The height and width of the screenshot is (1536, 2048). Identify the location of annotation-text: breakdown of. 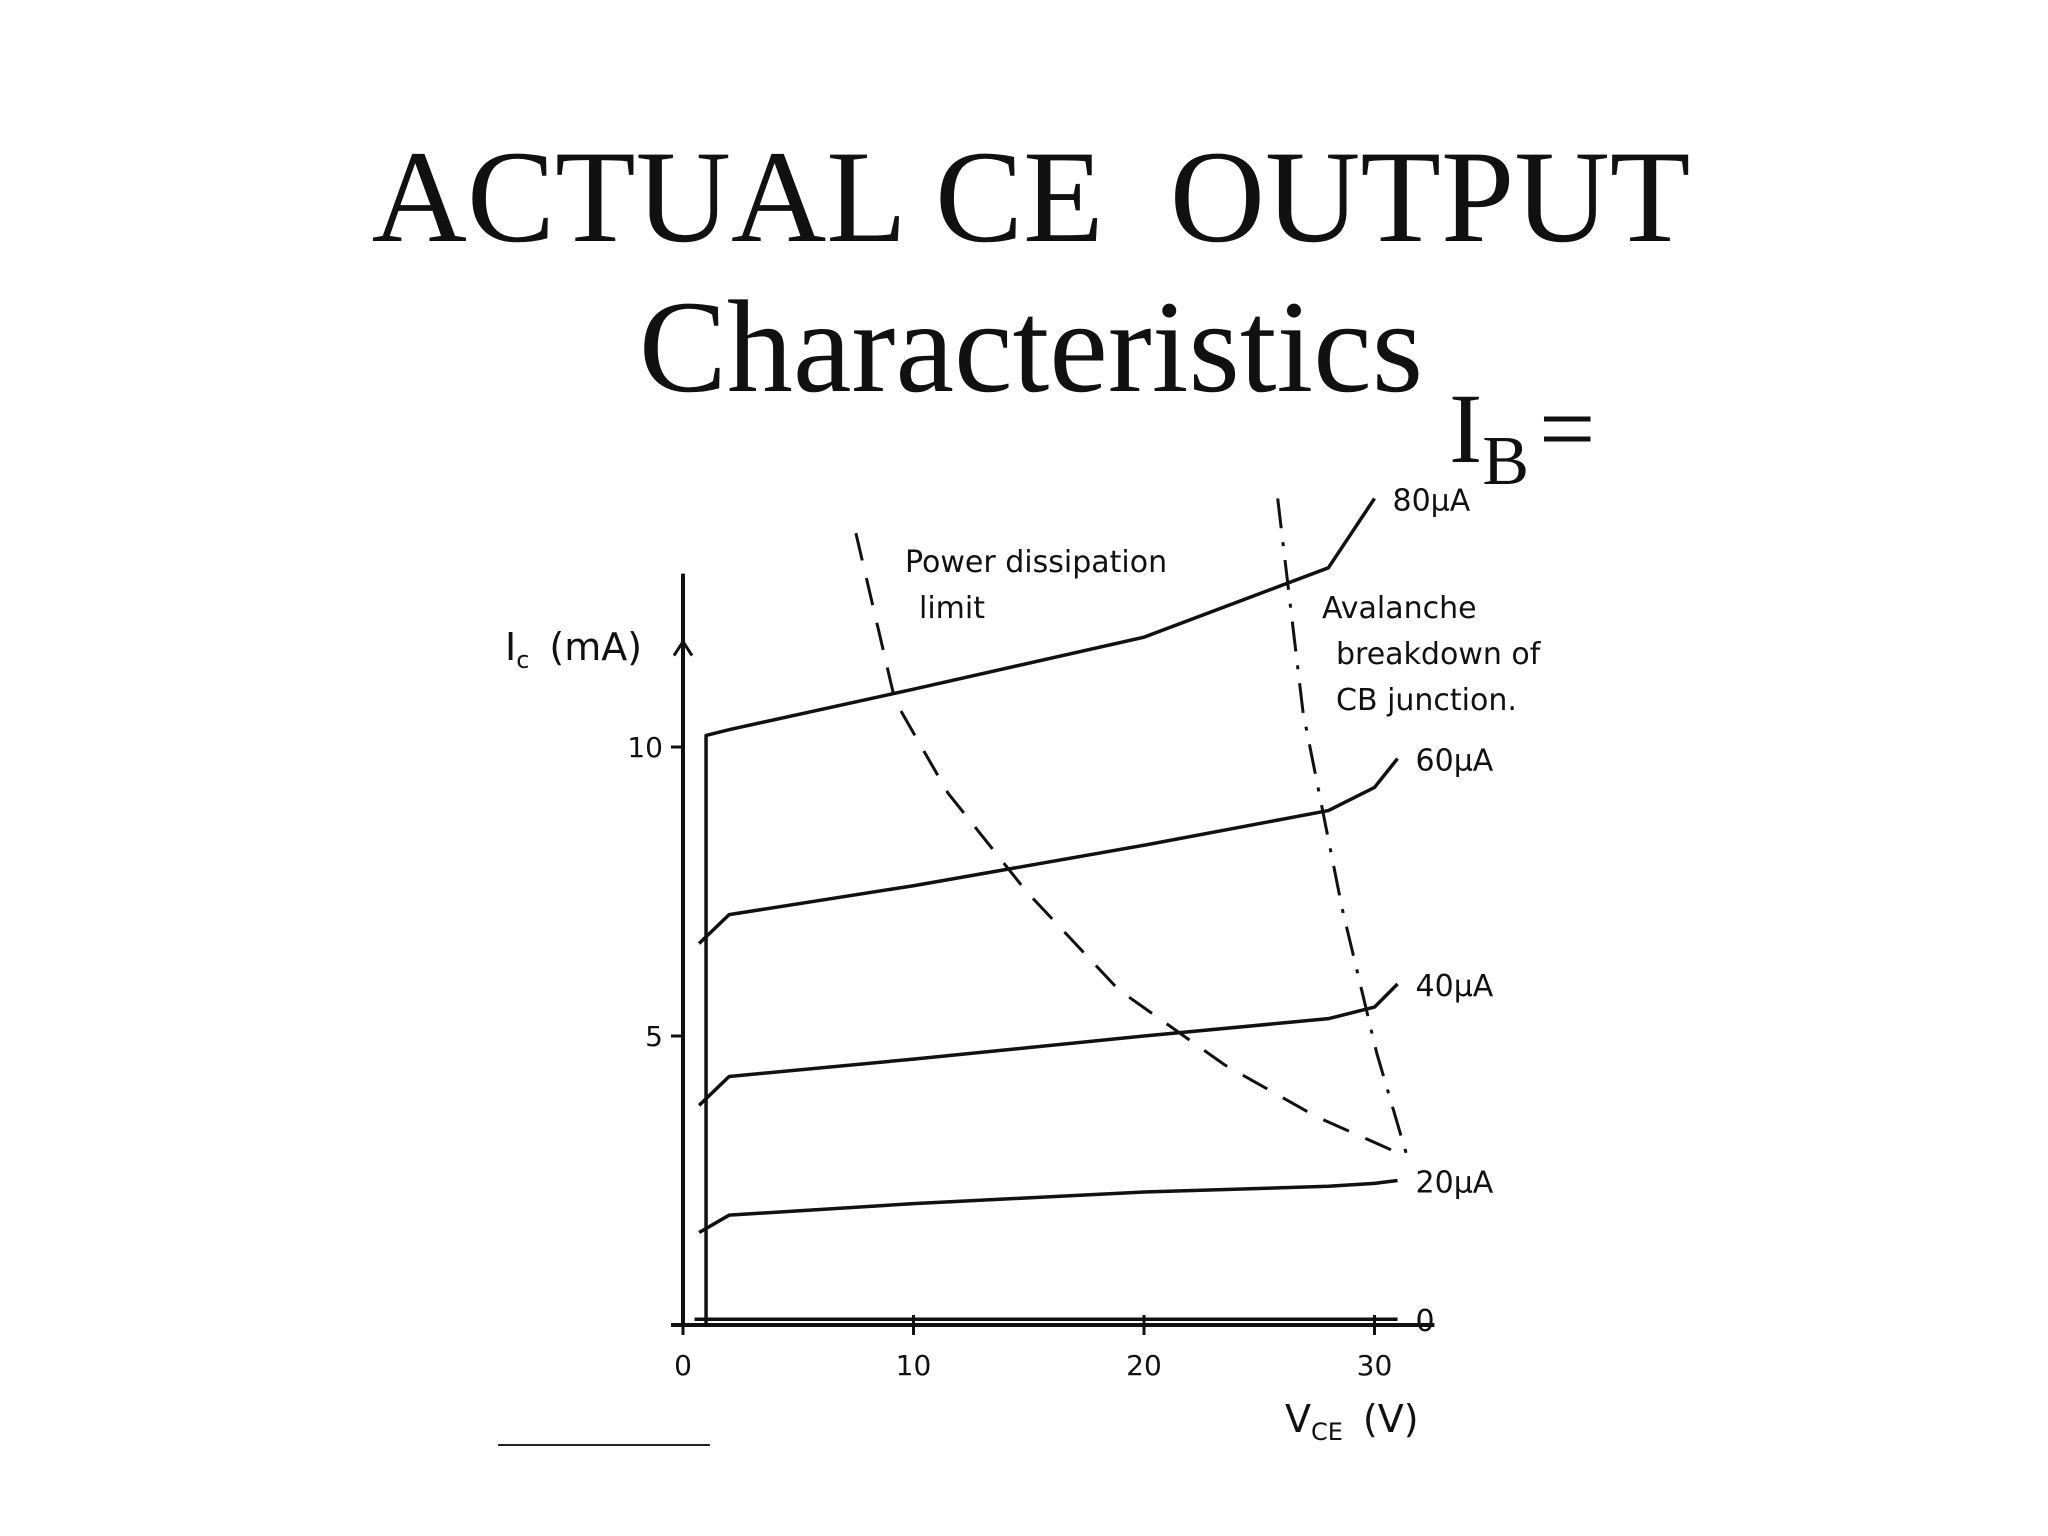
(1439, 654).